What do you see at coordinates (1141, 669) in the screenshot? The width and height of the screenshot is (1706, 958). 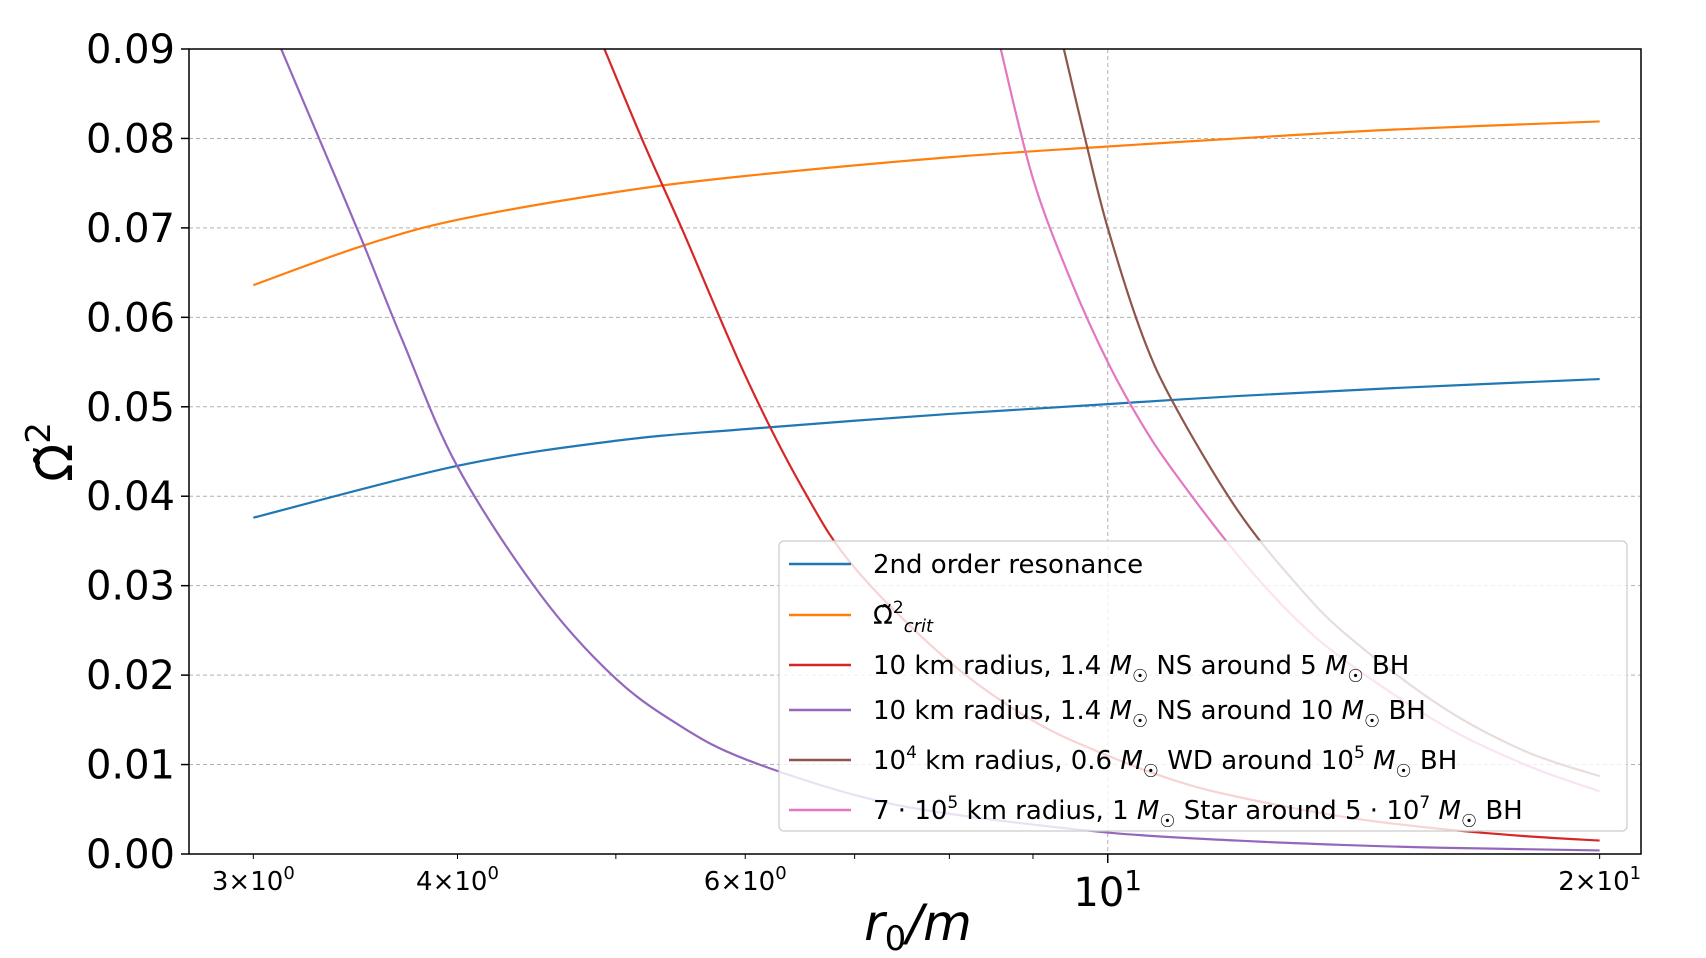 I see `legend-label: 10 km radius, 1.4 M☉ NS around 5 M☉ BH` at bounding box center [1141, 669].